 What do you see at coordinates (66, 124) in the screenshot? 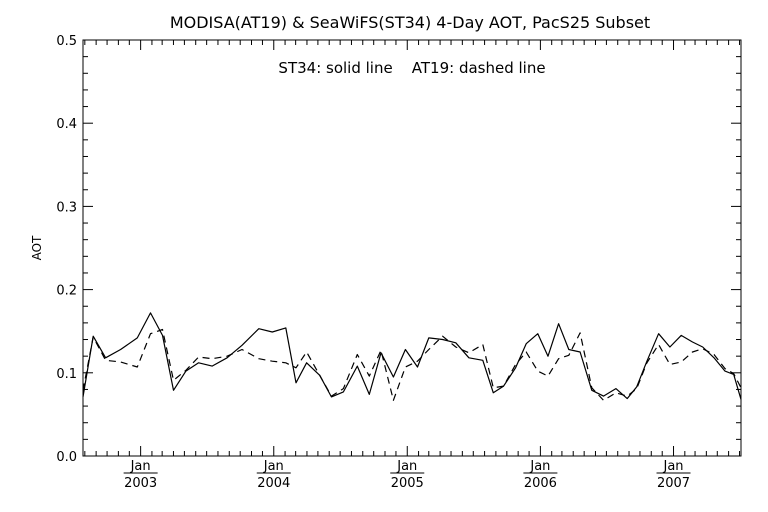
I see `y-tick-label: 0.4` at bounding box center [66, 124].